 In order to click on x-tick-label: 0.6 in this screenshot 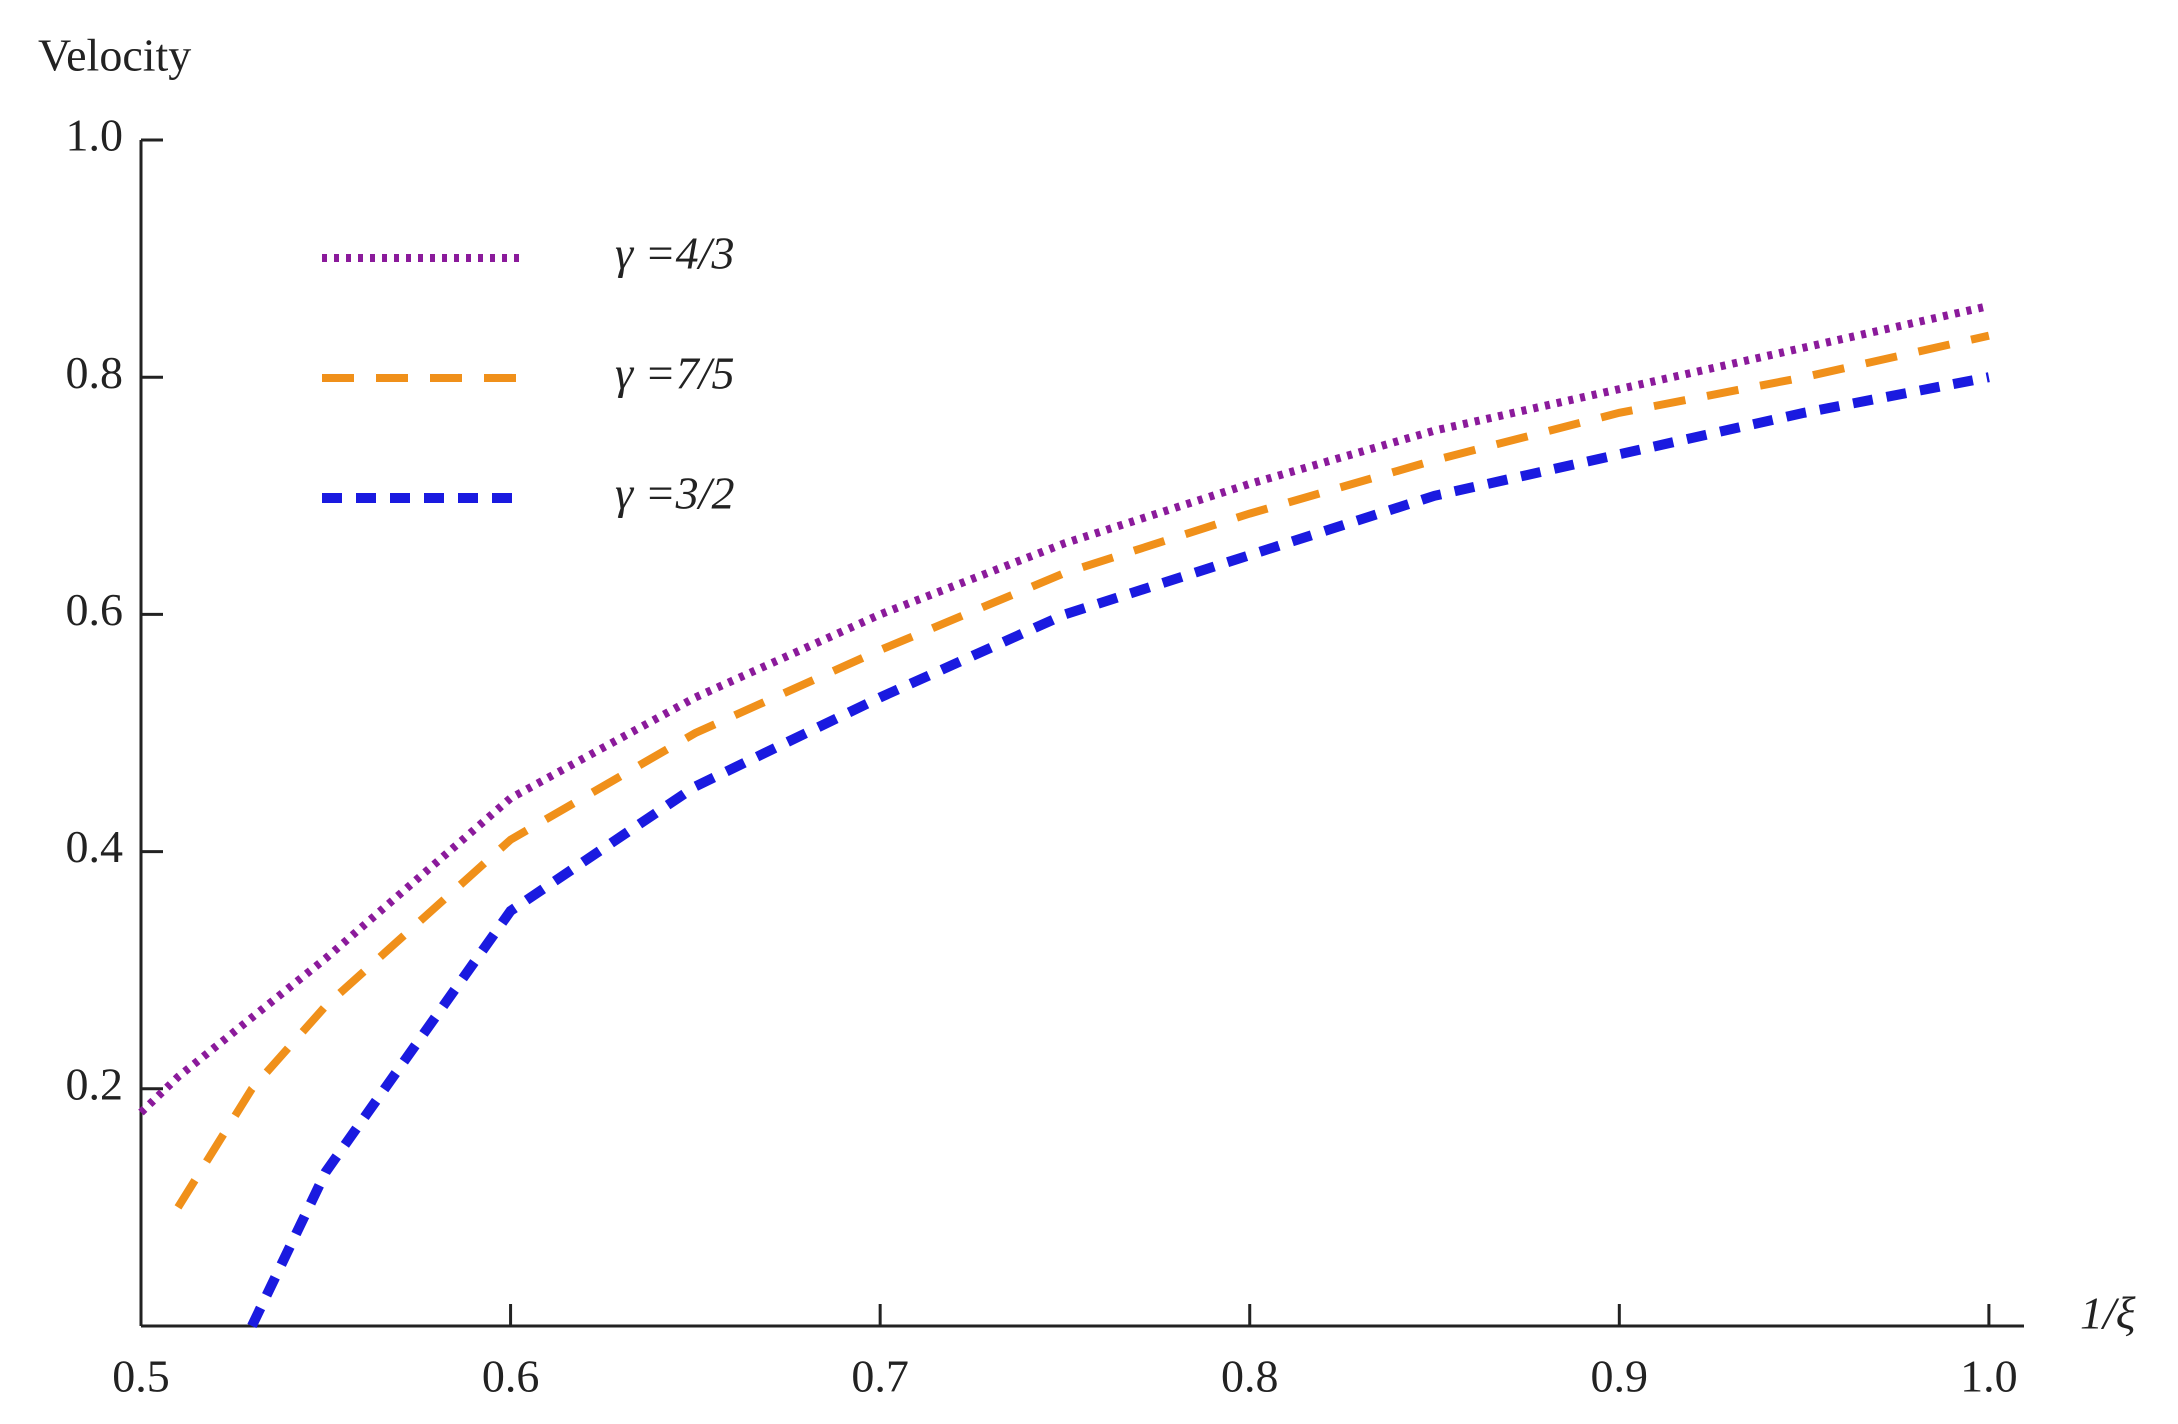, I will do `click(511, 1376)`.